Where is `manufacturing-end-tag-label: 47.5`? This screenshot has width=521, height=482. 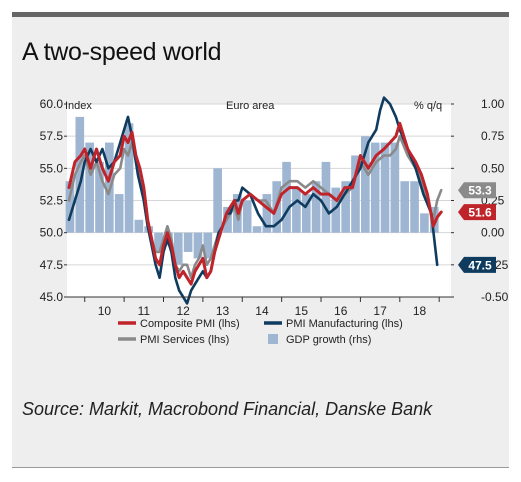 manufacturing-end-tag-label: 47.5 is located at coordinates (480, 265).